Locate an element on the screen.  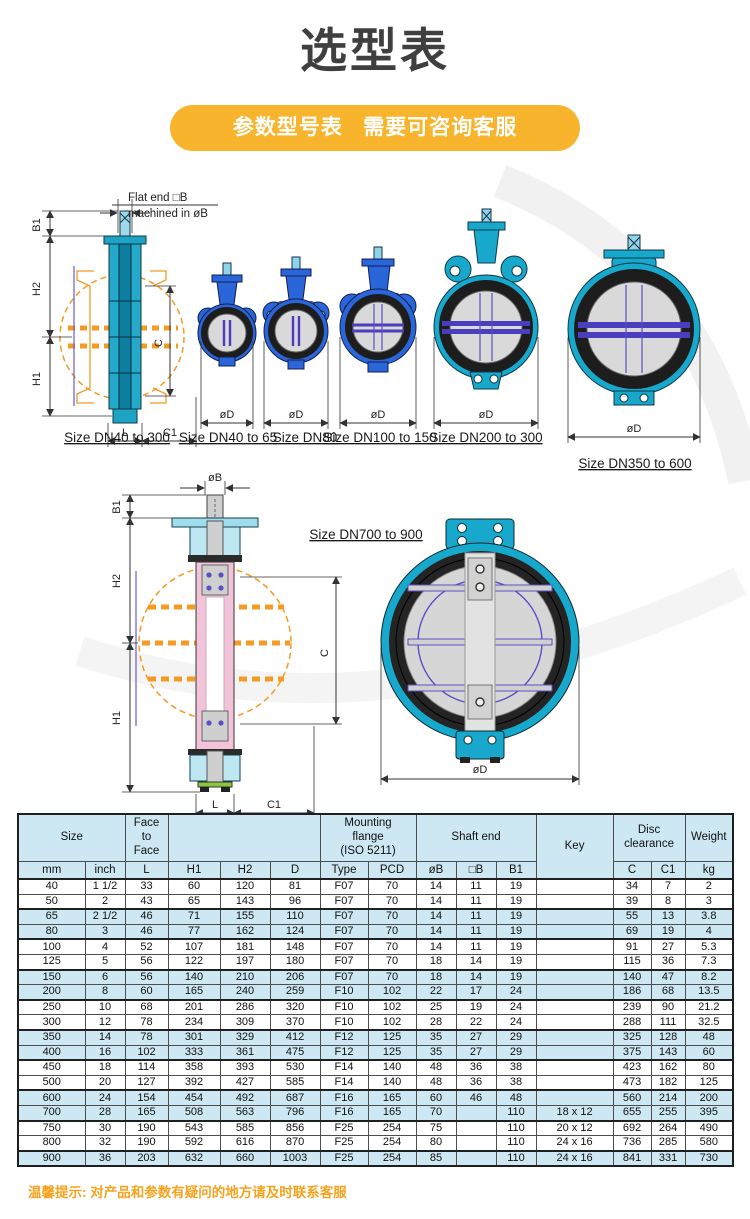
column-header: □B is located at coordinates (476, 870).